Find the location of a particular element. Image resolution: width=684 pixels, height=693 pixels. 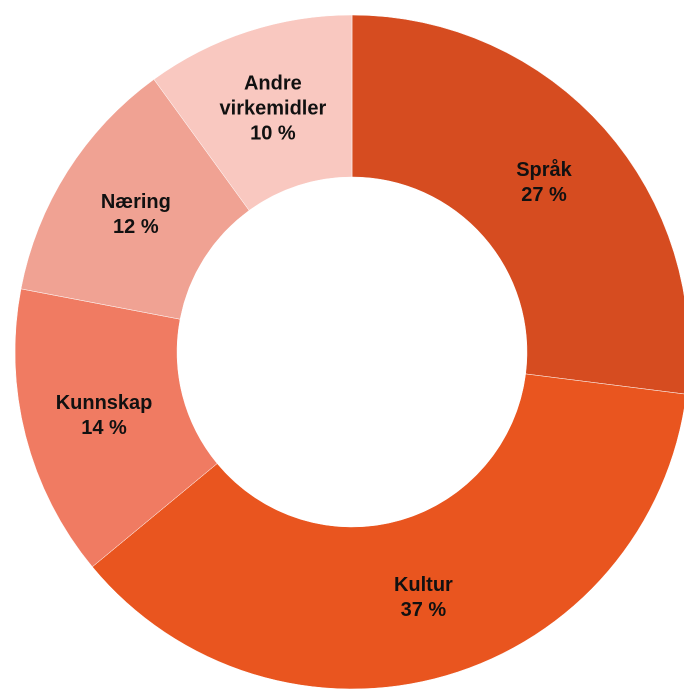

segment-label: Språk 27 % is located at coordinates (544, 183).